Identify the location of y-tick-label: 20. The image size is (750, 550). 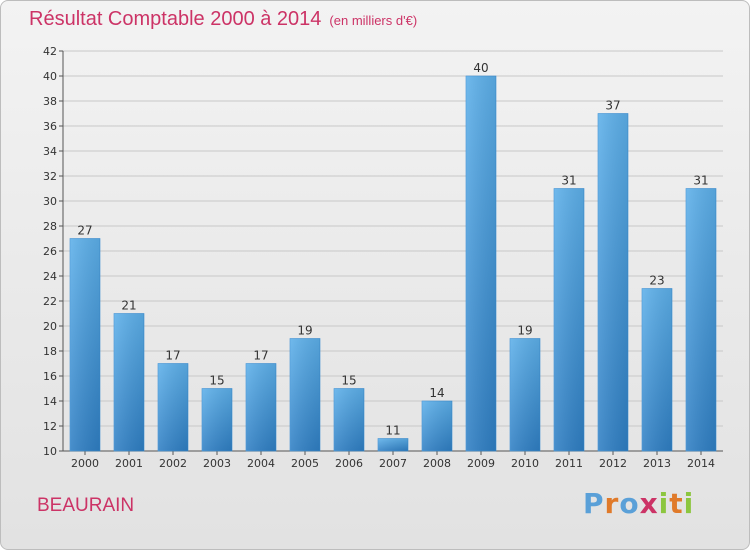
(50, 326).